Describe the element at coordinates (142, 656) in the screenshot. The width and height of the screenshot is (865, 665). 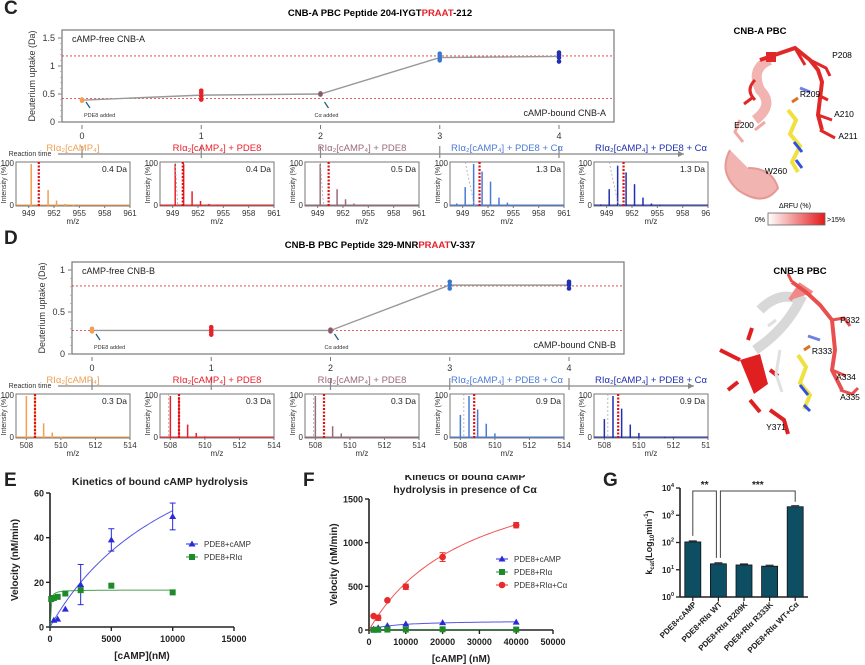
I see `x-axis-label: [cAMP](nM)` at that location.